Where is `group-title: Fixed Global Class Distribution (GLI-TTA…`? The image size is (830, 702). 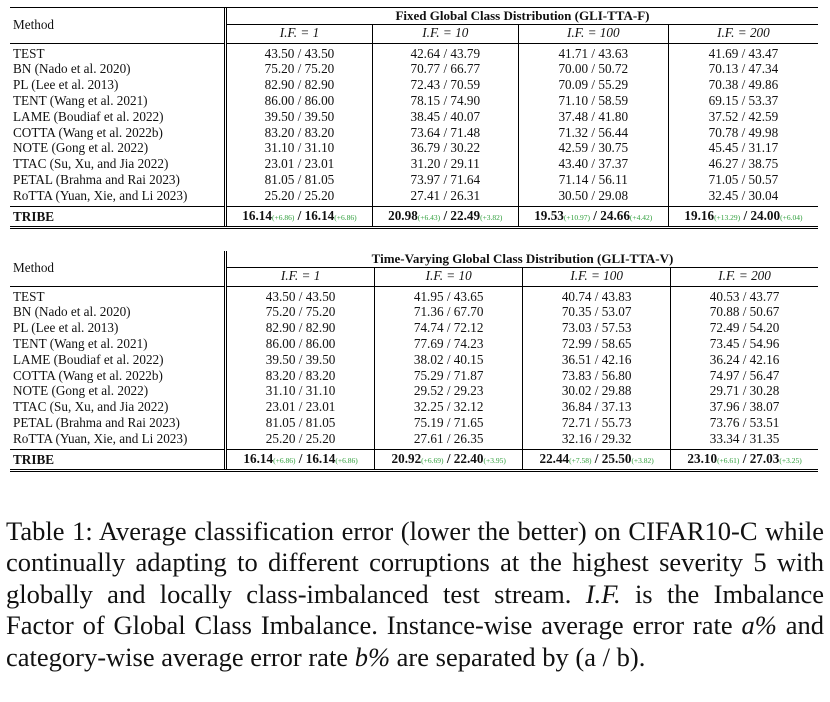 group-title: Fixed Global Class Distribution (GLI-TTA… is located at coordinates (521, 16).